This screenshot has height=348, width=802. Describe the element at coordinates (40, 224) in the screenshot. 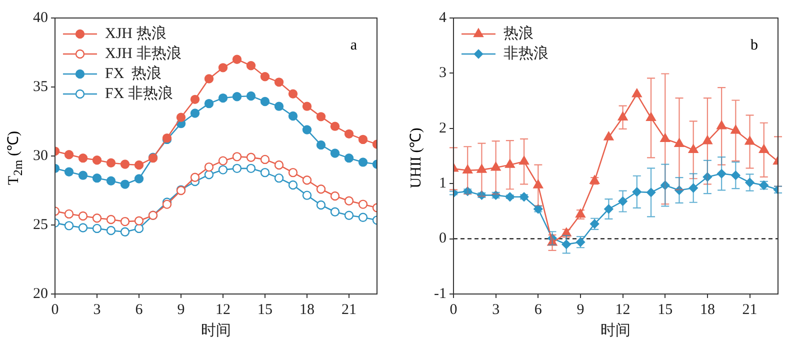

I see `y-tick-label: 25` at that location.